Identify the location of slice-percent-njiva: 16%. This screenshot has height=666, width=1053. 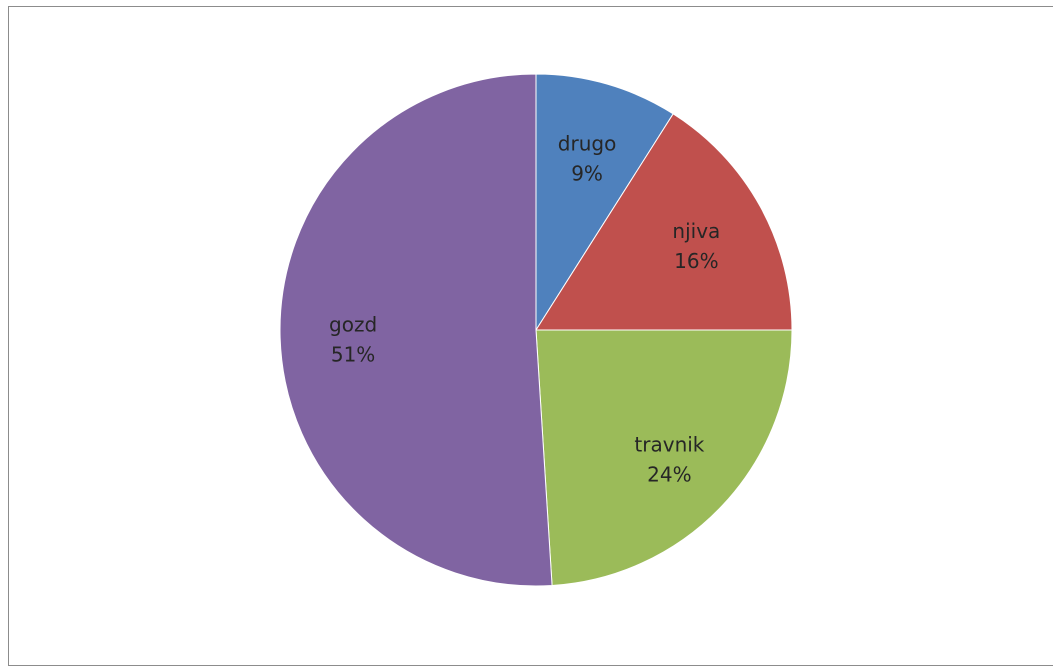
(696, 261).